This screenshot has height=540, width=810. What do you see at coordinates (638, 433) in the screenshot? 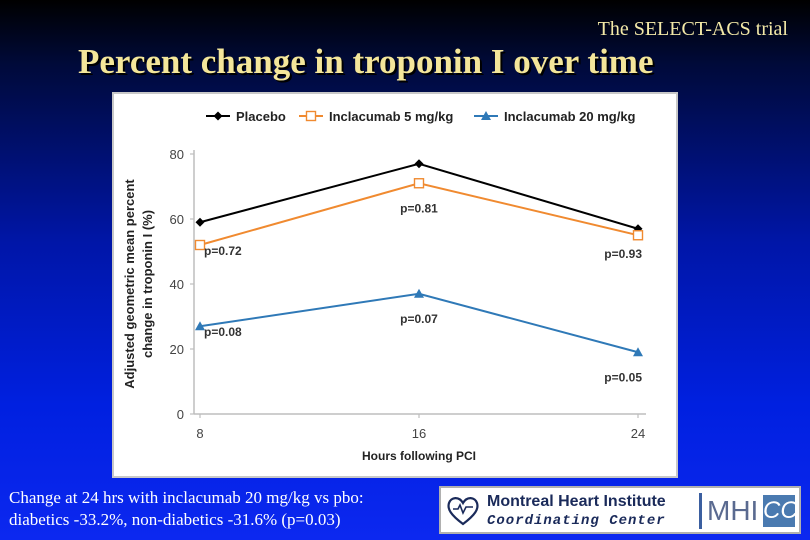
I see `x-tick-label: 24` at bounding box center [638, 433].